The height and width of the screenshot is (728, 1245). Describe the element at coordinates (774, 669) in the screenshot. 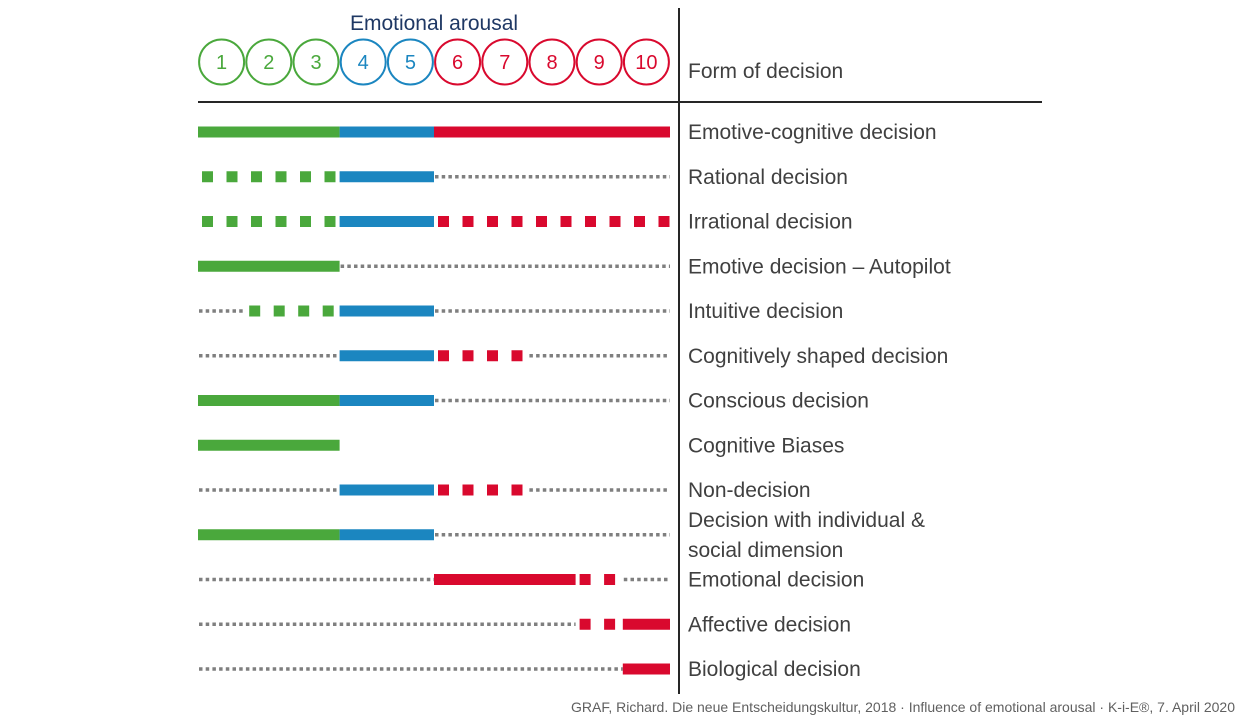

I see `decision-label: Biological decision` at that location.